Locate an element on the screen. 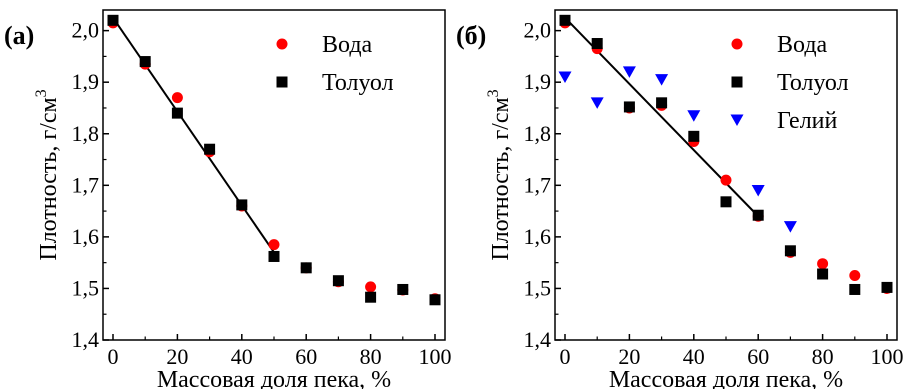  panel-label: (а) is located at coordinates (19, 35).